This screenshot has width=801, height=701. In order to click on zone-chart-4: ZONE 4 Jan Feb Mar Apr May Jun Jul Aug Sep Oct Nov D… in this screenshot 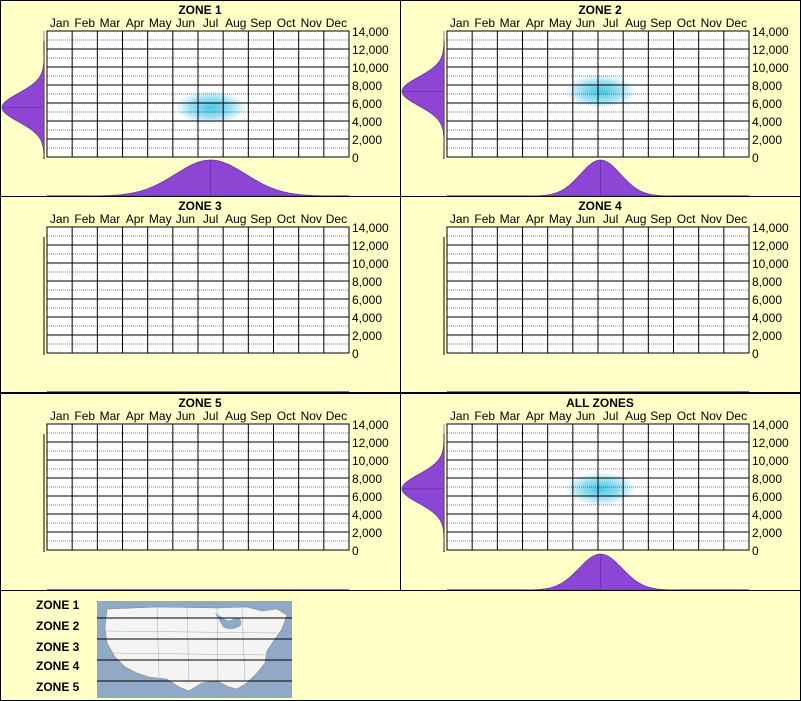, I will do `click(616, 296)`.